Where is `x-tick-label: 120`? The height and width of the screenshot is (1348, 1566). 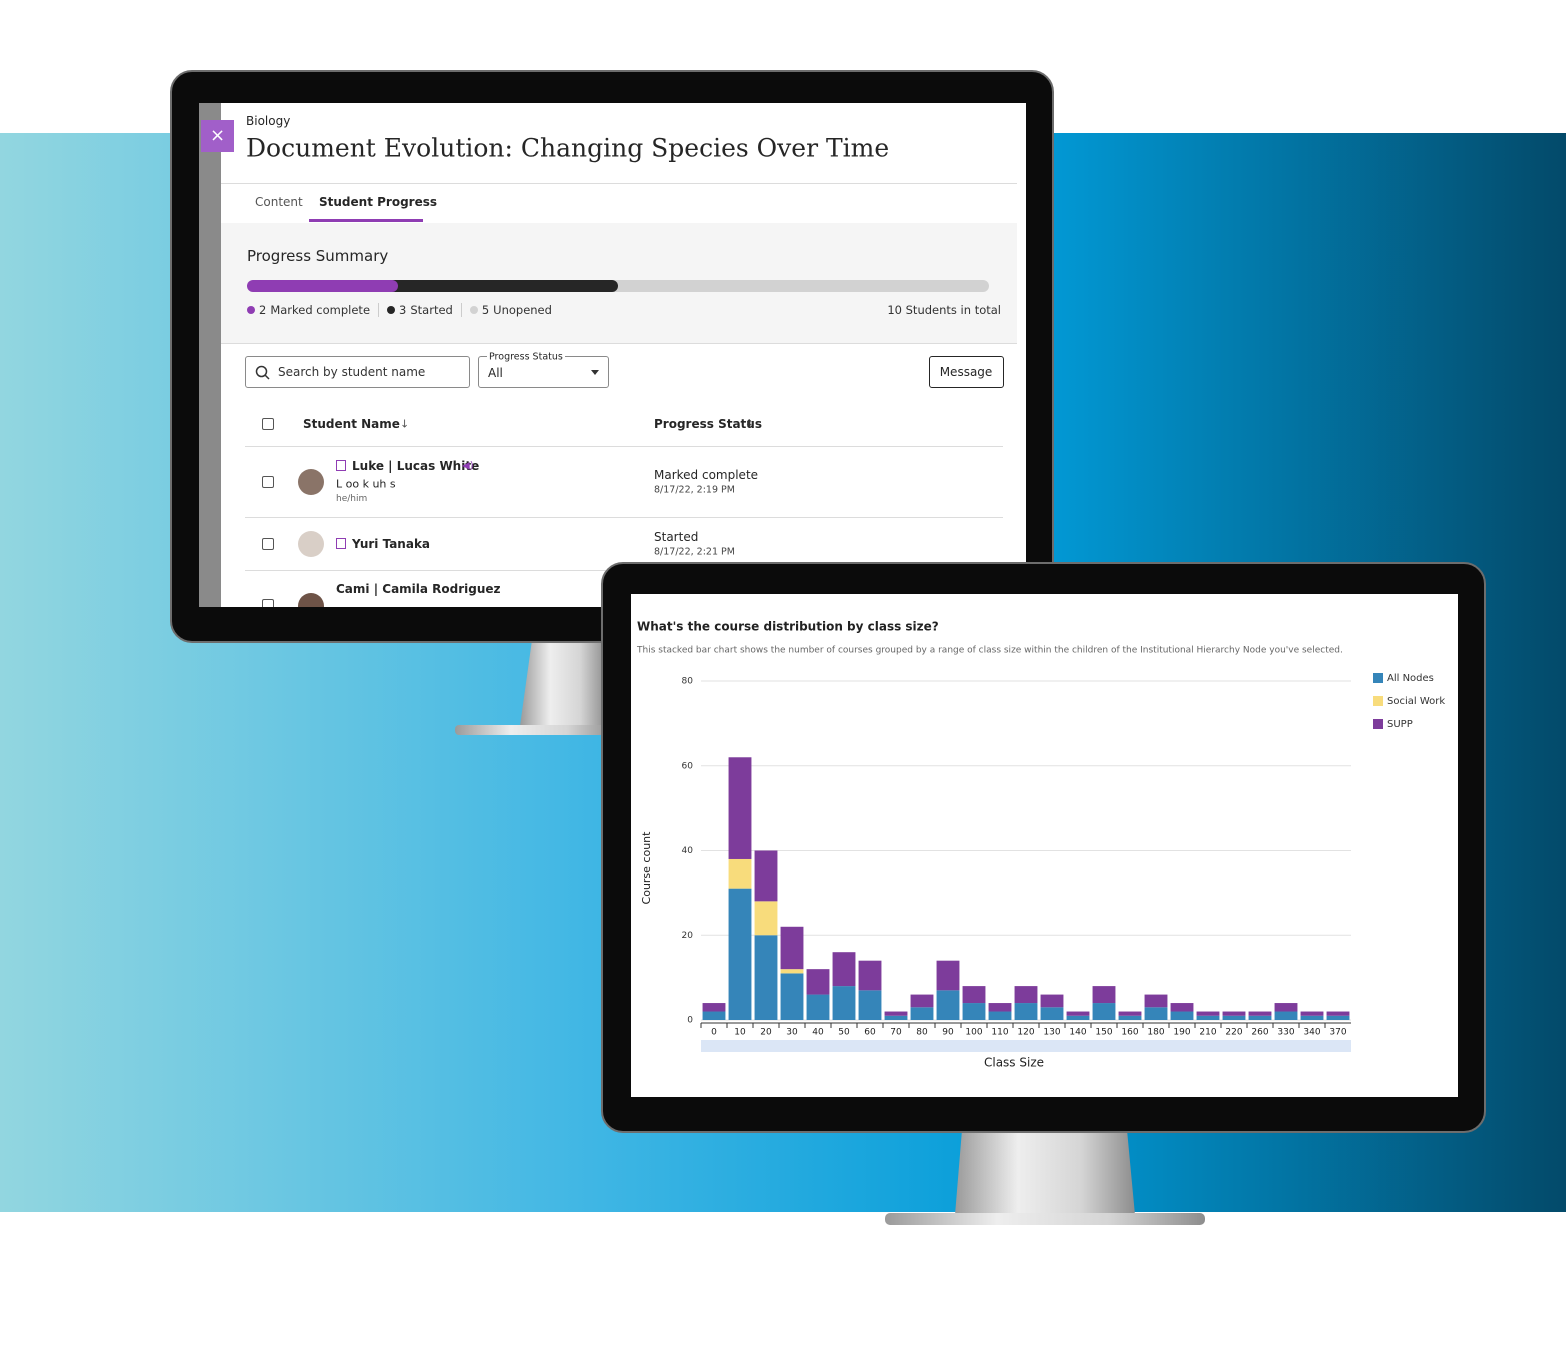 x-tick-label: 120 is located at coordinates (1025, 1033).